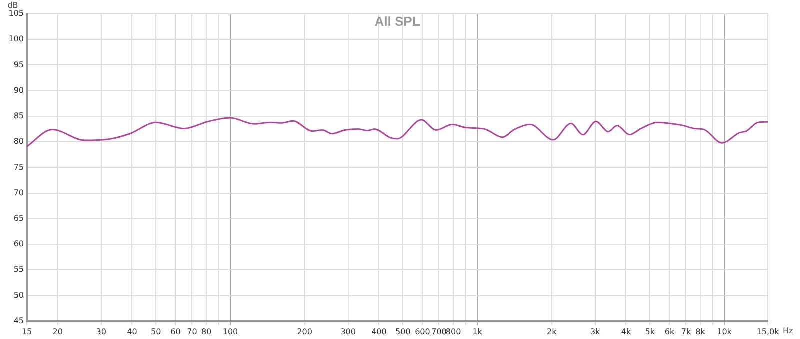 This screenshot has width=800, height=339. What do you see at coordinates (454, 331) in the screenshot?
I see `x-tick-label: 800` at bounding box center [454, 331].